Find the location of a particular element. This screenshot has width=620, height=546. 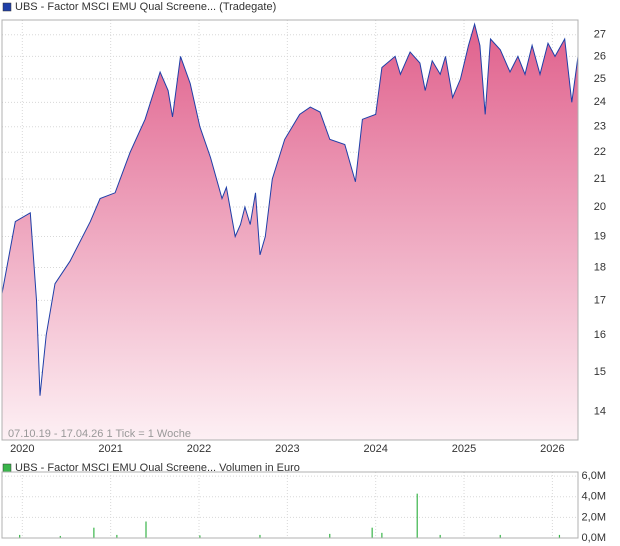

plot-area is located at coordinates (290, 505).